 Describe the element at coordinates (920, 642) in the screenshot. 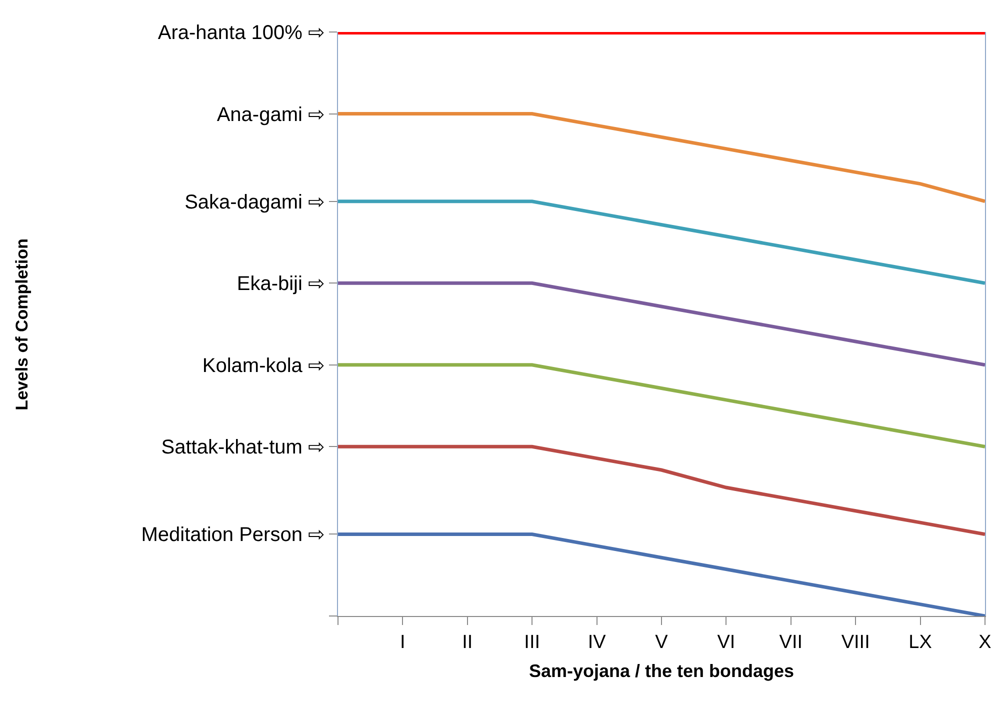

I see `x-tick-label: LX` at that location.